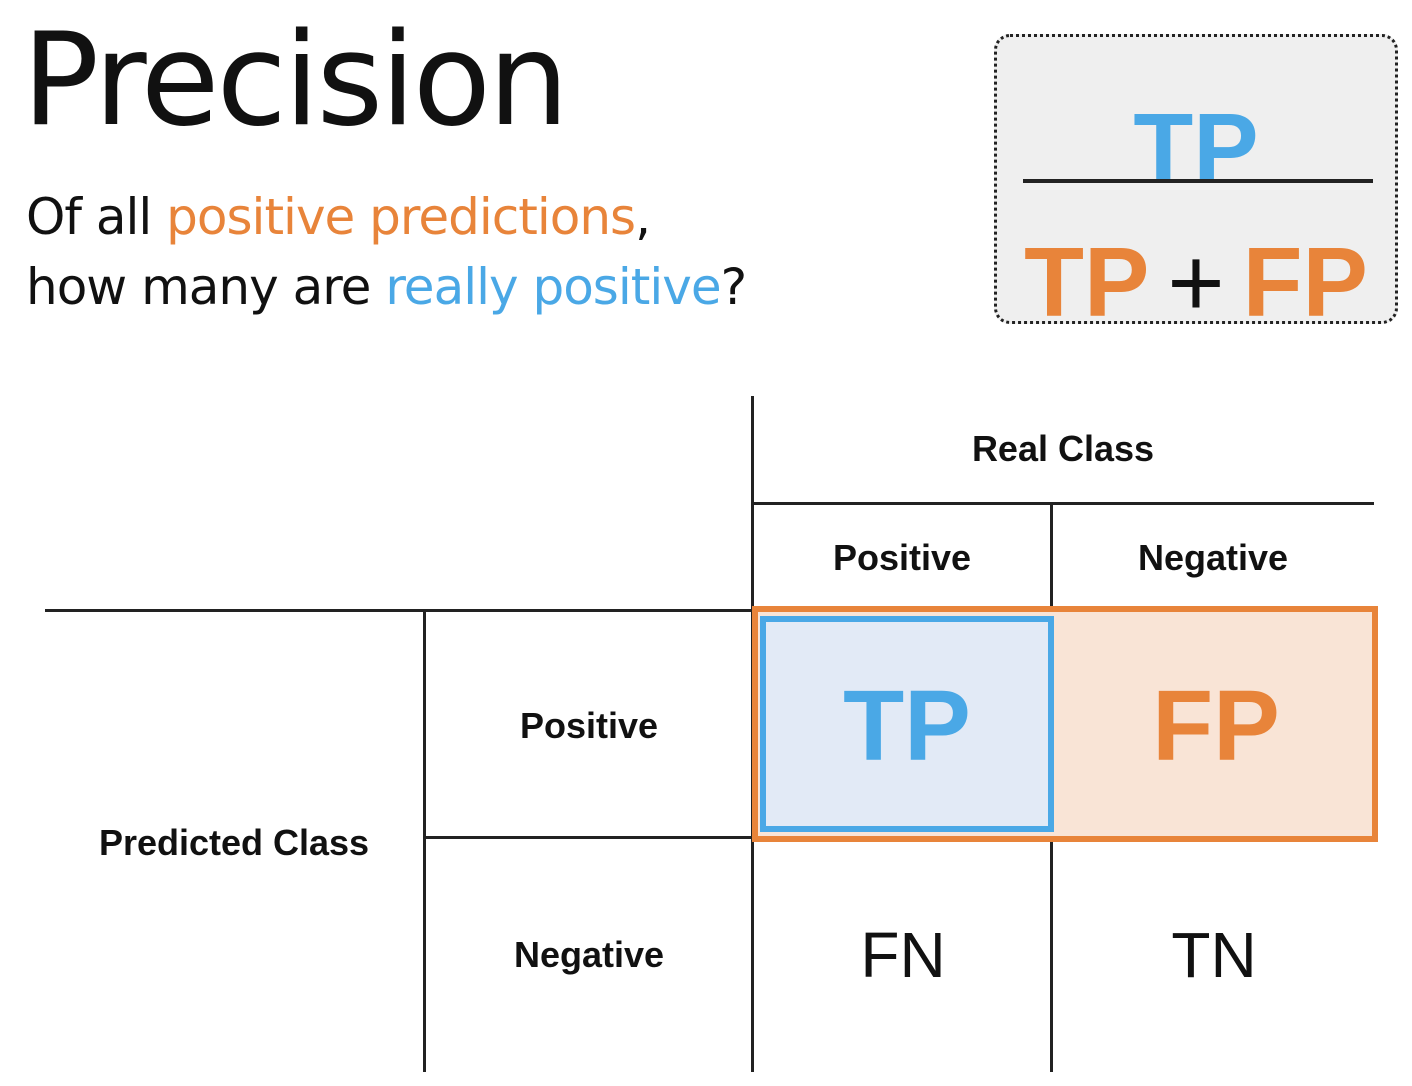 This screenshot has width=1412, height=1086. Describe the element at coordinates (1196, 148) in the screenshot. I see `formula-numerator: TP` at that location.